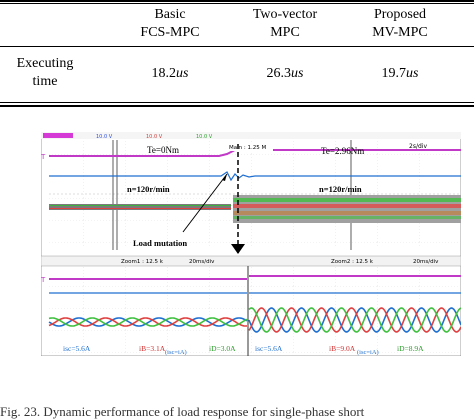 This screenshot has width=474, height=420. Describe the element at coordinates (426, 262) in the screenshot. I see `zoom2-div: 20ms/div` at that location.